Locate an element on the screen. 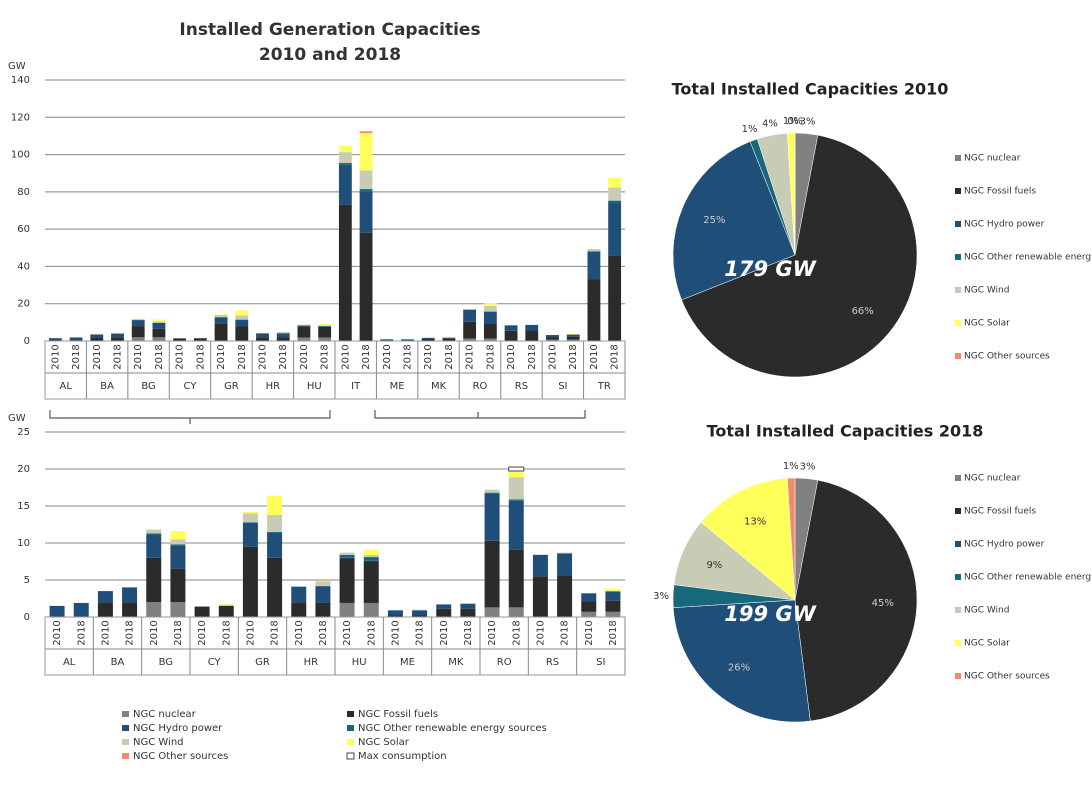 This screenshot has width=1092, height=795. y-tick-label: 60 is located at coordinates (23, 229).